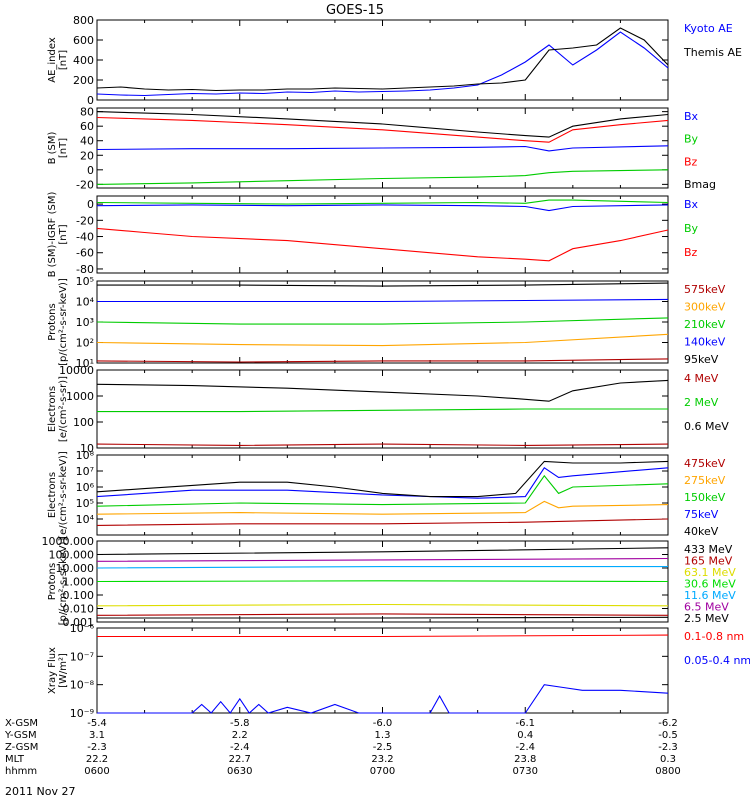 The image size is (750, 800). I want to click on ephemeris-row-label: Y-GSM, so click(20, 735).